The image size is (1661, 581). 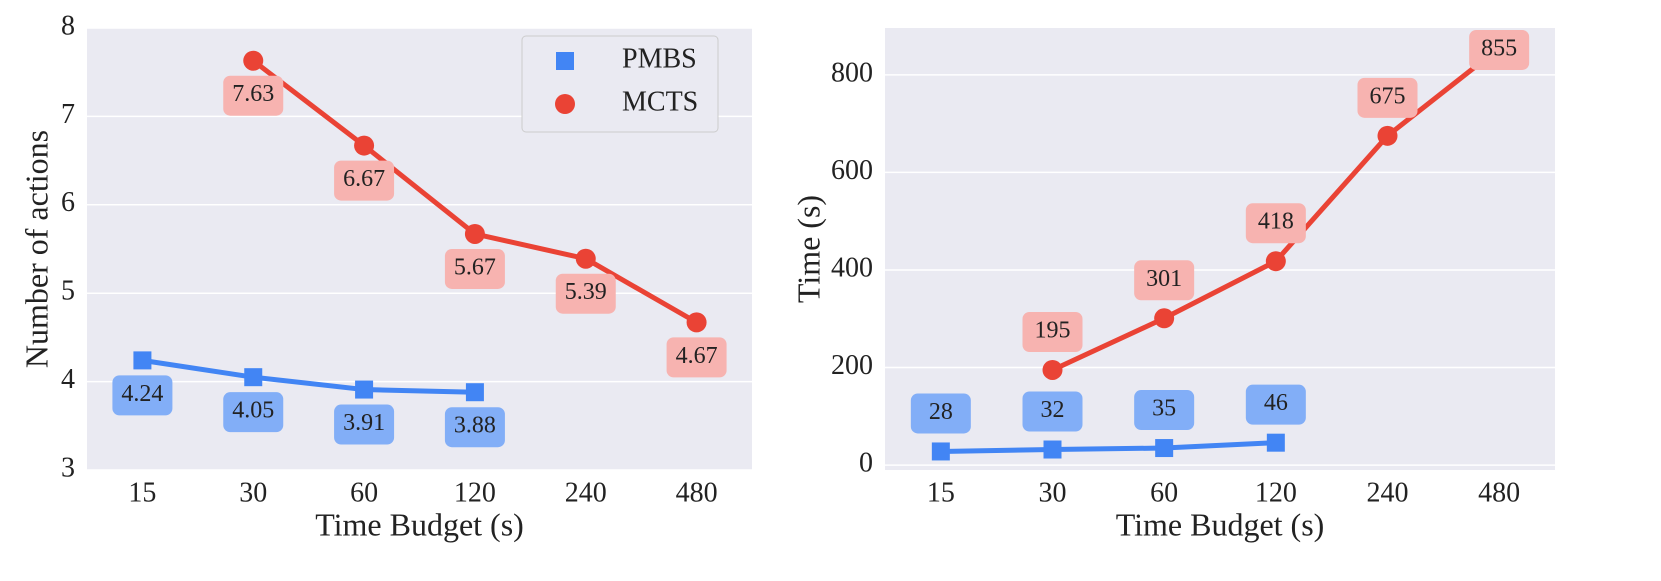 I want to click on value-label: 3.91, so click(x=364, y=423).